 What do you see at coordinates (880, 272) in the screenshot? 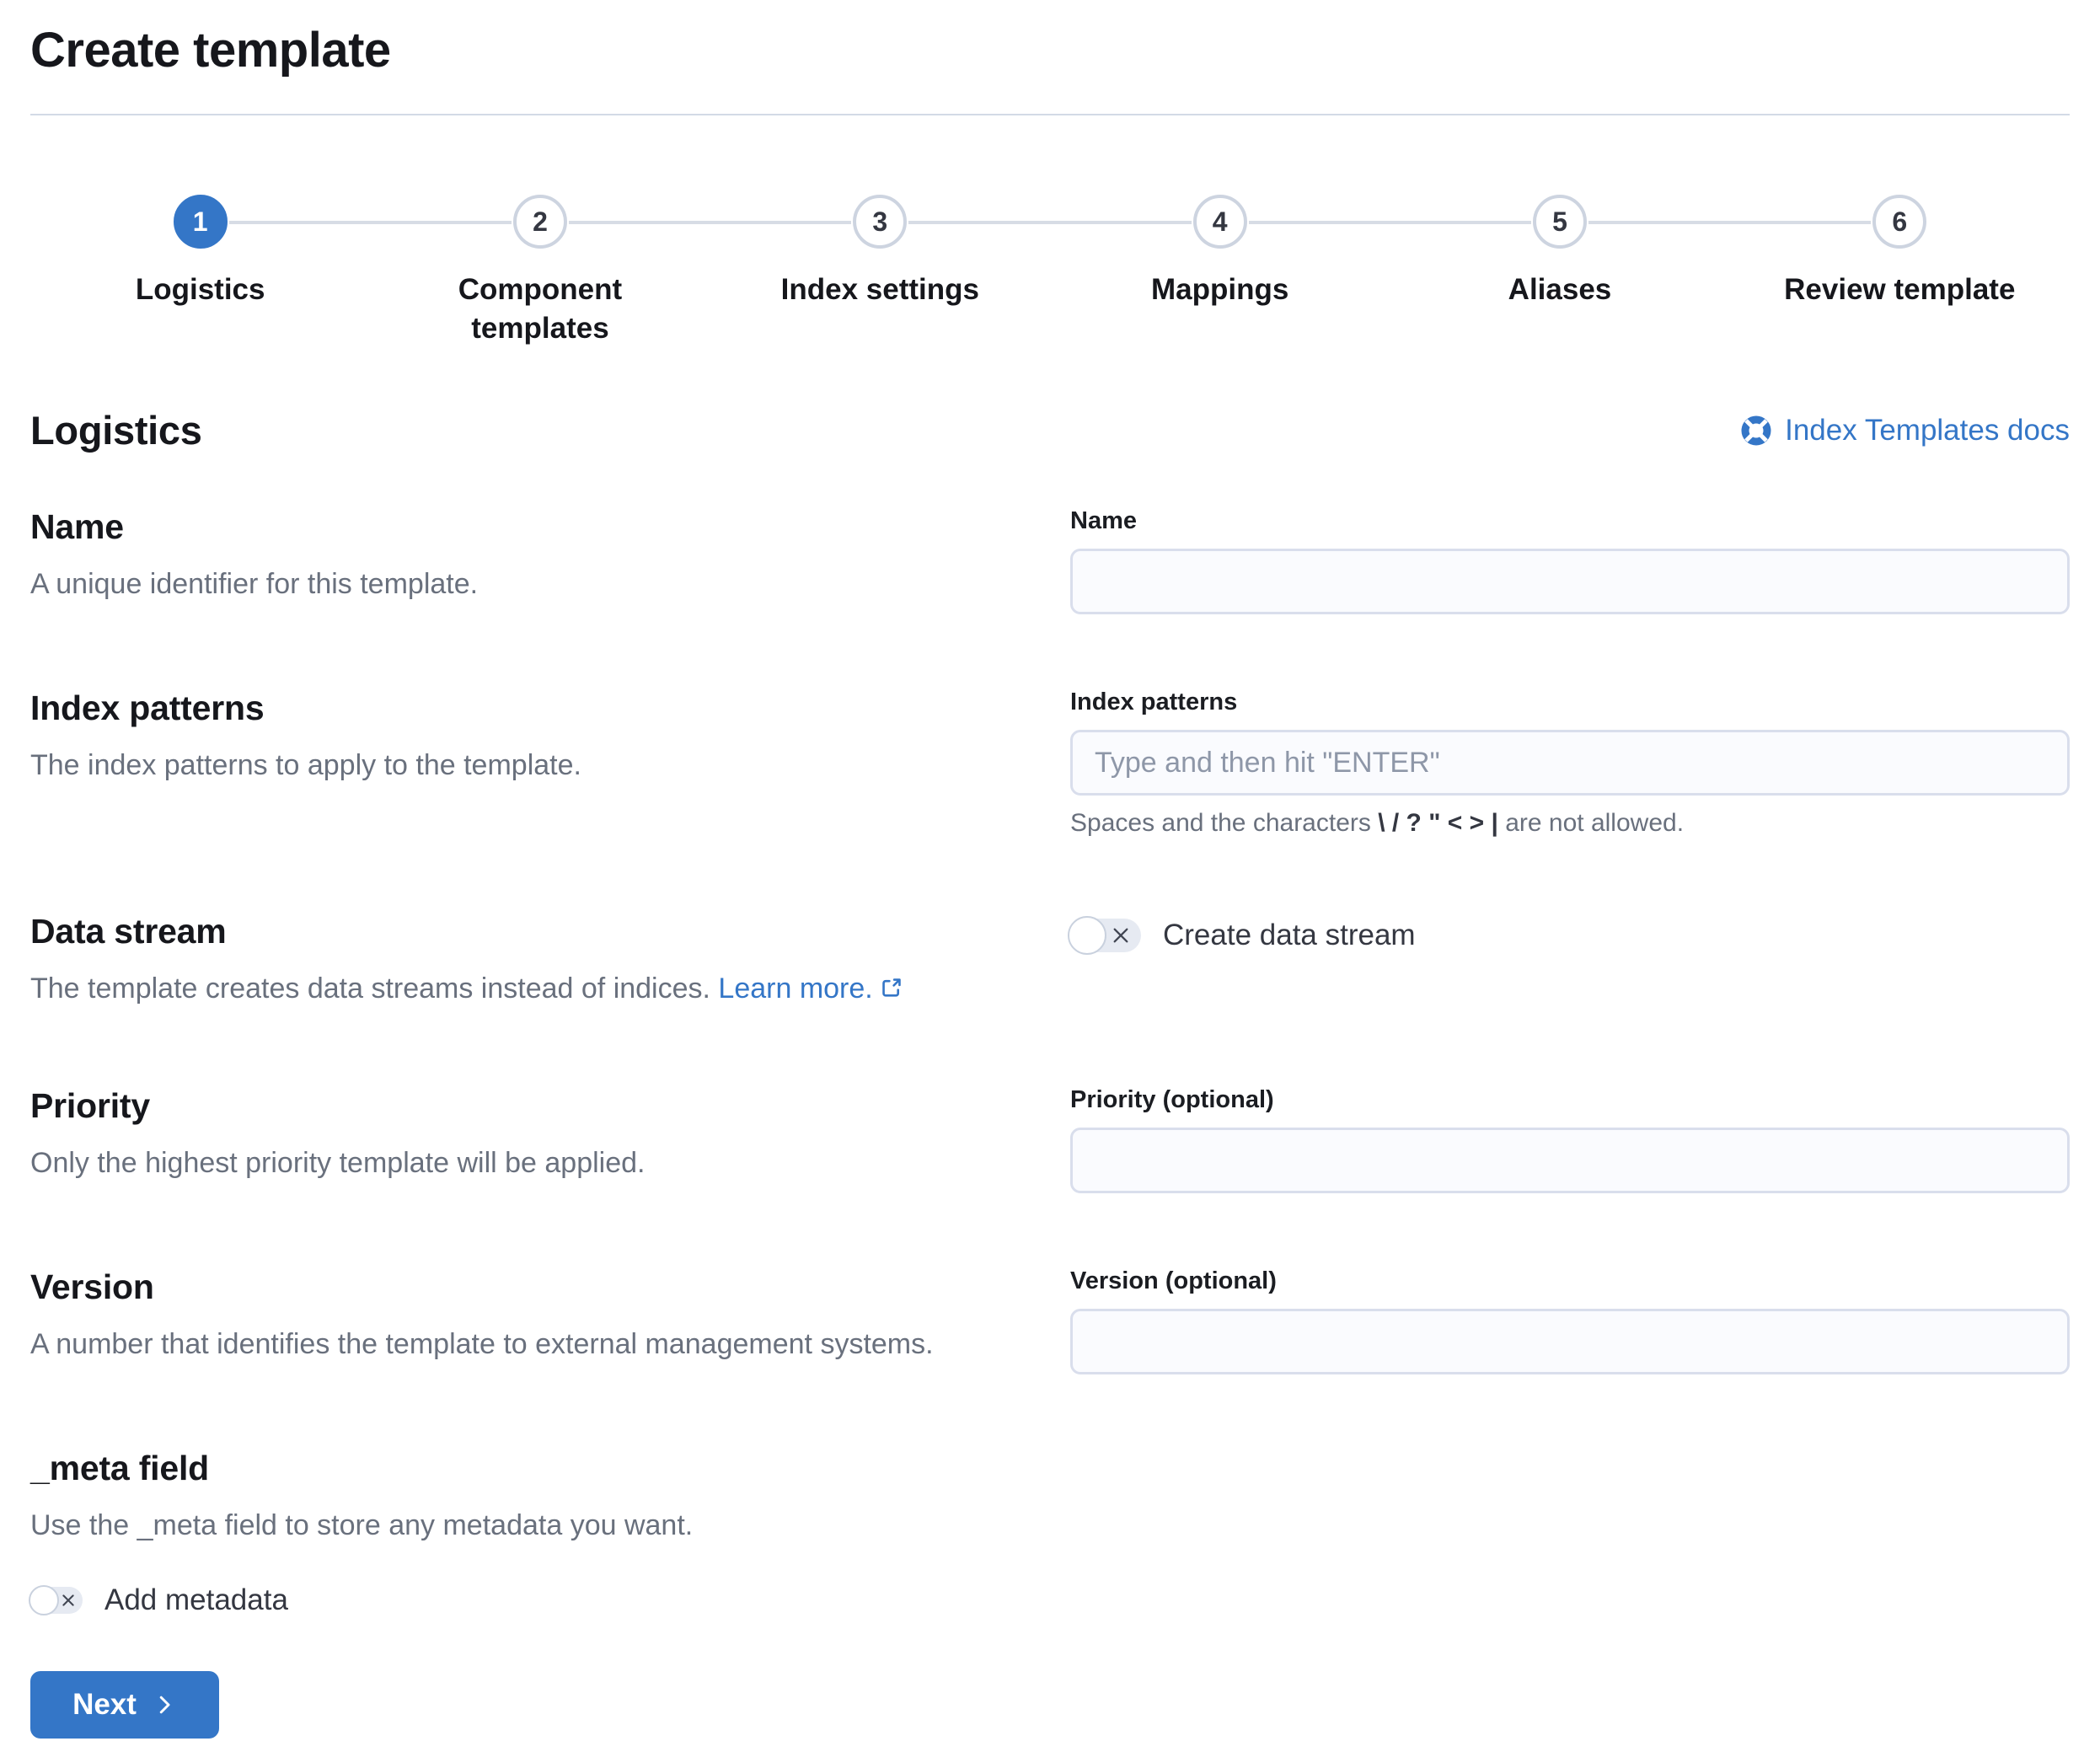
I see `step-item-index-settings: 3 Index settings` at bounding box center [880, 272].